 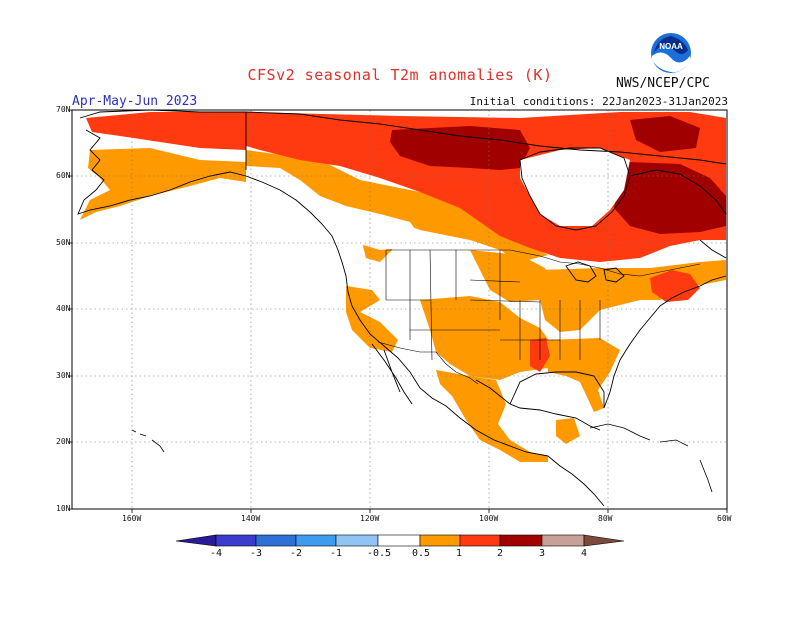 What do you see at coordinates (540, 401) in the screenshot?
I see `gulf-coast` at bounding box center [540, 401].